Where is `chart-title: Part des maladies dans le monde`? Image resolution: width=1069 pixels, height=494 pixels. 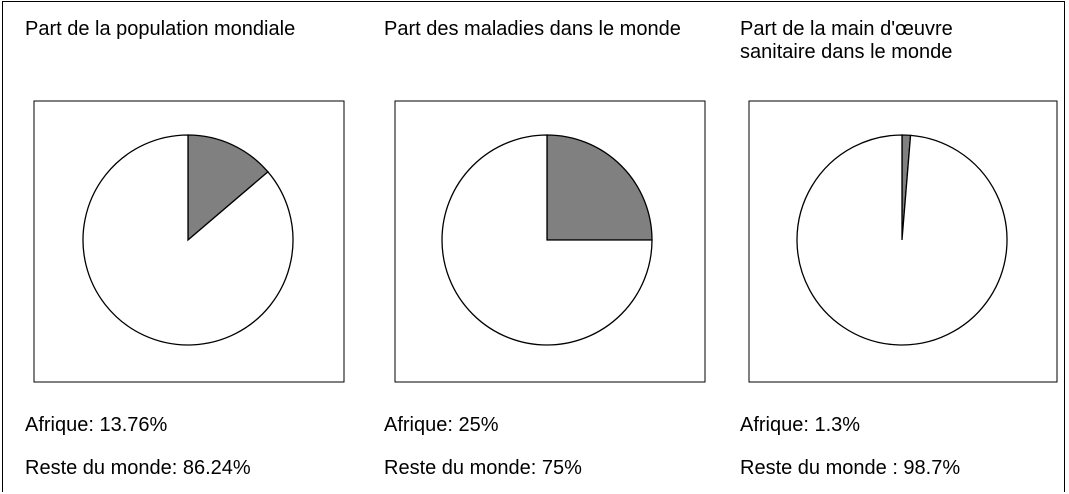
chart-title: Part des maladies dans le monde is located at coordinates (532, 29).